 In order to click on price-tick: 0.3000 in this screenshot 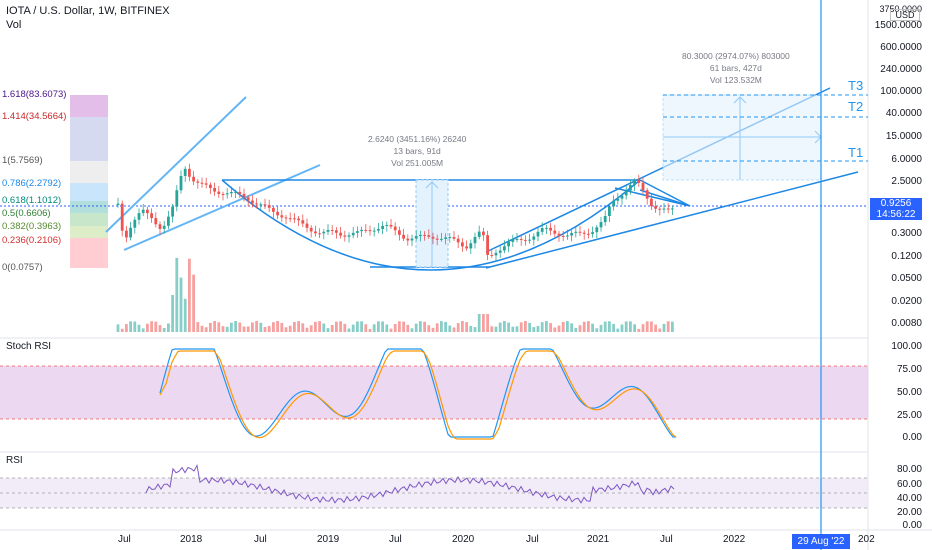, I will do `click(906, 233)`.